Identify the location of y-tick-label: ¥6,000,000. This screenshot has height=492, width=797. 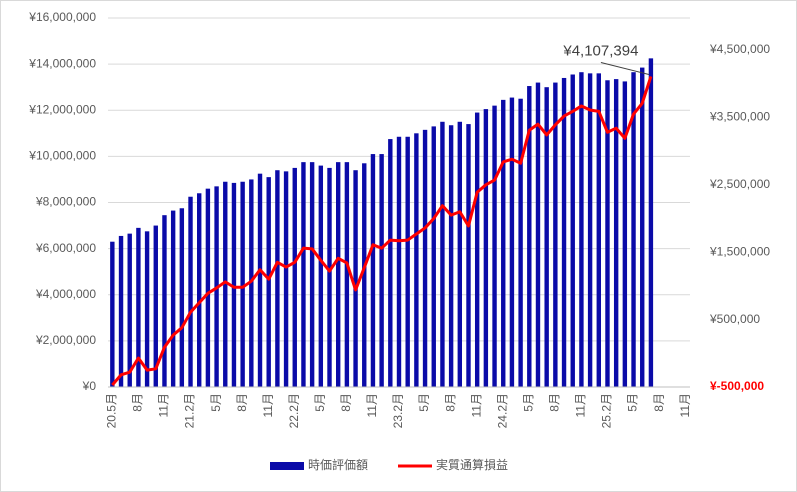
(65, 248).